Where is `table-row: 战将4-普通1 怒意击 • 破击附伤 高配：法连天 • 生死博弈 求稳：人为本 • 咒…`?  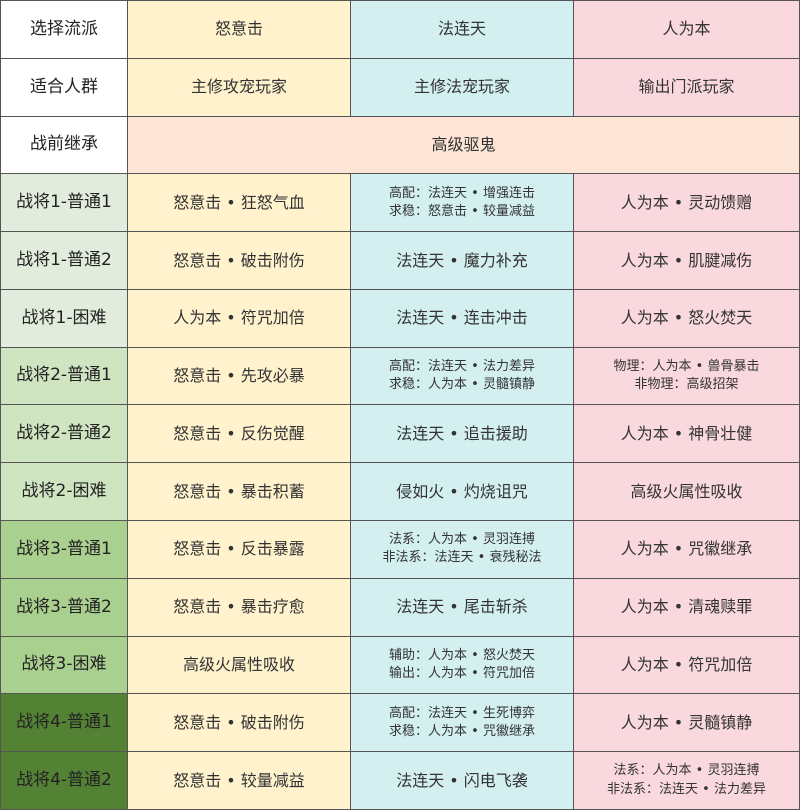 table-row: 战将4-普通1 怒意击 • 破击附伤 高配：法连天 • 生死博弈 求稳：人为本 • 咒… is located at coordinates (400, 723).